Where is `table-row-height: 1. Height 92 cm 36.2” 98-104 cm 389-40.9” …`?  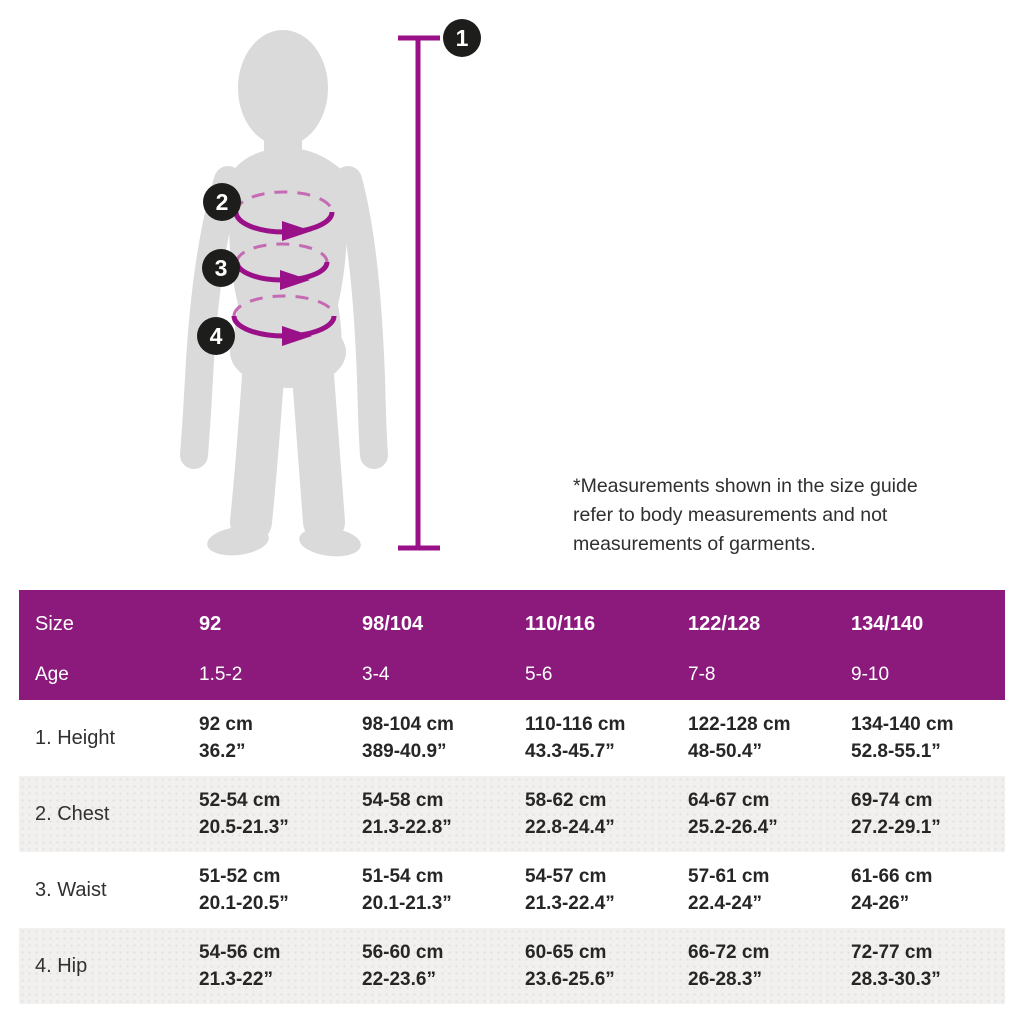
table-row-height: 1. Height 92 cm 36.2” 98-104 cm 389-40.9” … is located at coordinates (512, 738).